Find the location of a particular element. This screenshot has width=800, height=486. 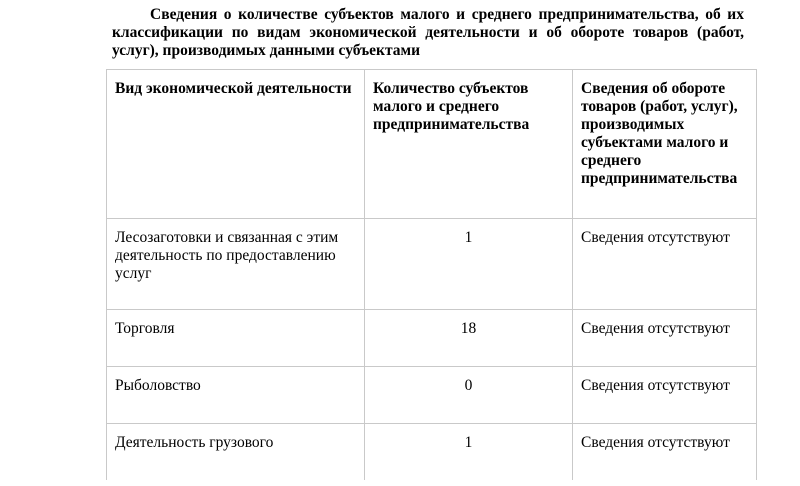

table-row: Торговля 18 Сведения отсутствуют is located at coordinates (431, 338).